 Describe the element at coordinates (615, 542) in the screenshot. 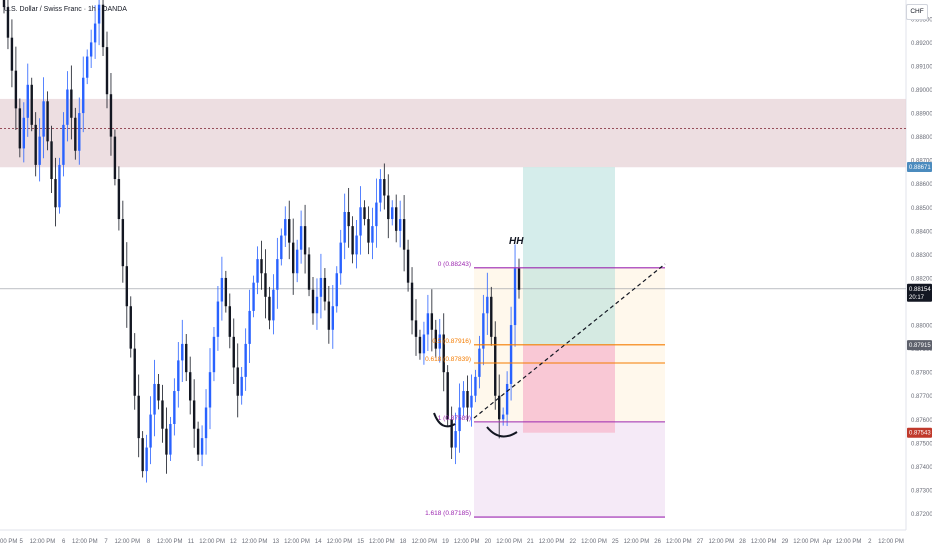

I see `time-tick-label: 25` at that location.